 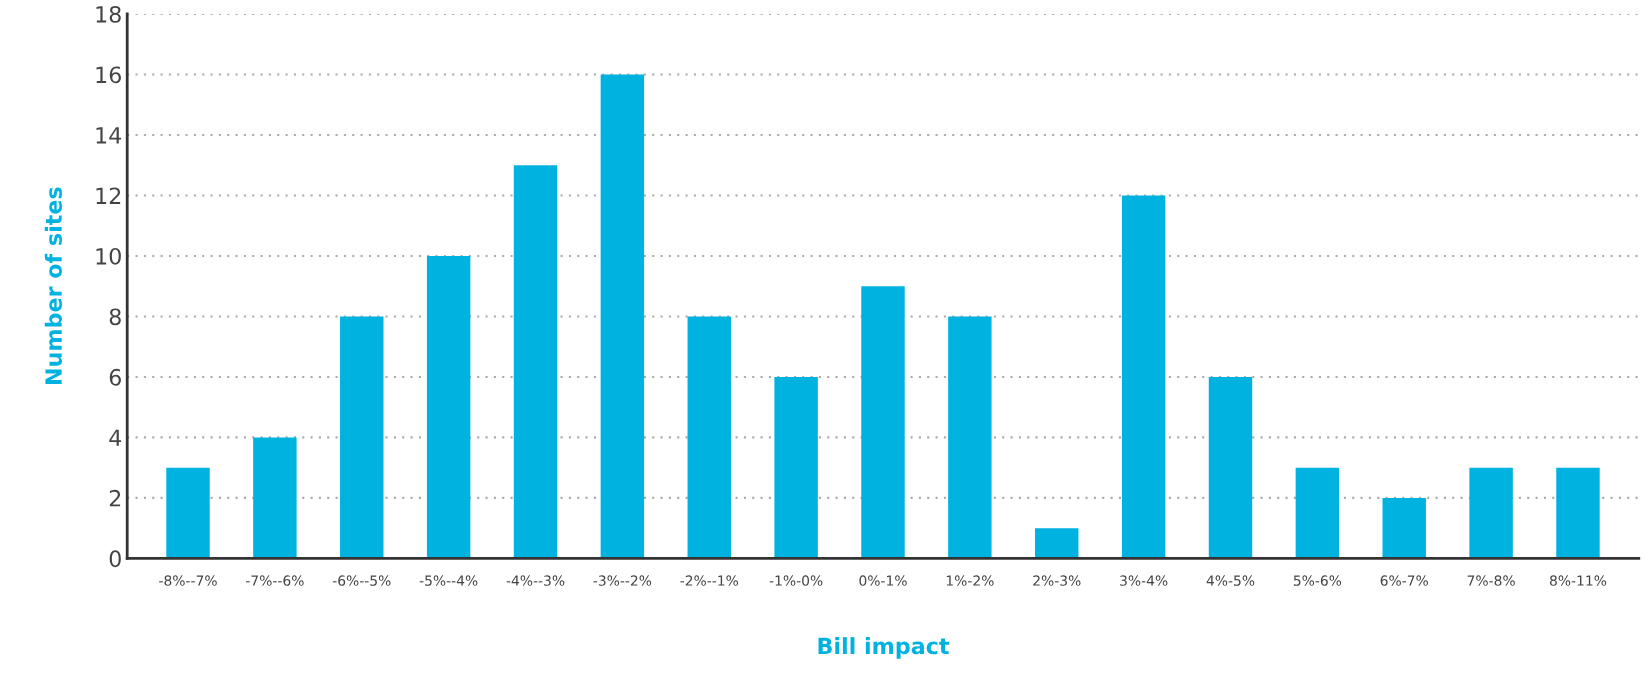 What do you see at coordinates (1404, 580) in the screenshot?
I see `x-tick-label: 6%-7%` at bounding box center [1404, 580].